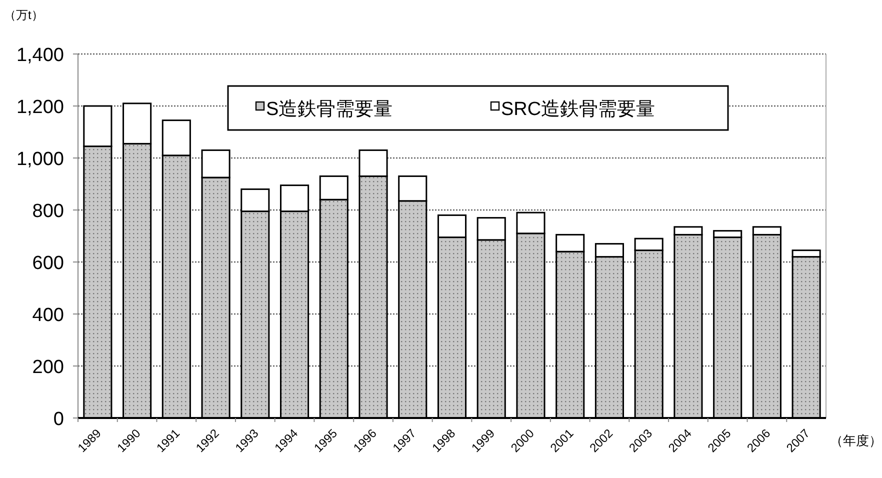 The width and height of the screenshot is (882, 478). I want to click on y-tick-label: 800, so click(48, 211).